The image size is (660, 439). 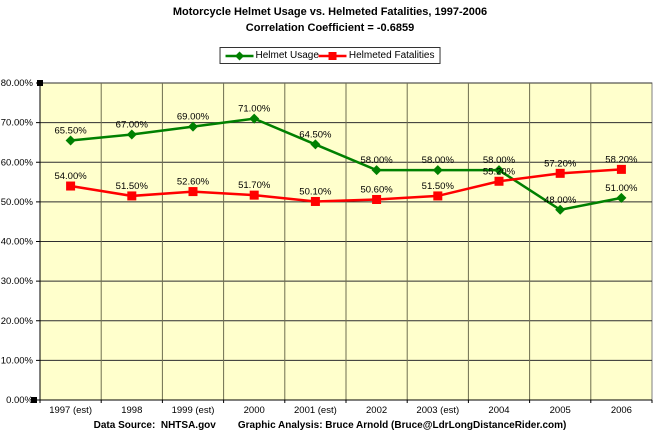 What do you see at coordinates (193, 410) in the screenshot?
I see `x-tick-label: 1999 (est)` at bounding box center [193, 410].